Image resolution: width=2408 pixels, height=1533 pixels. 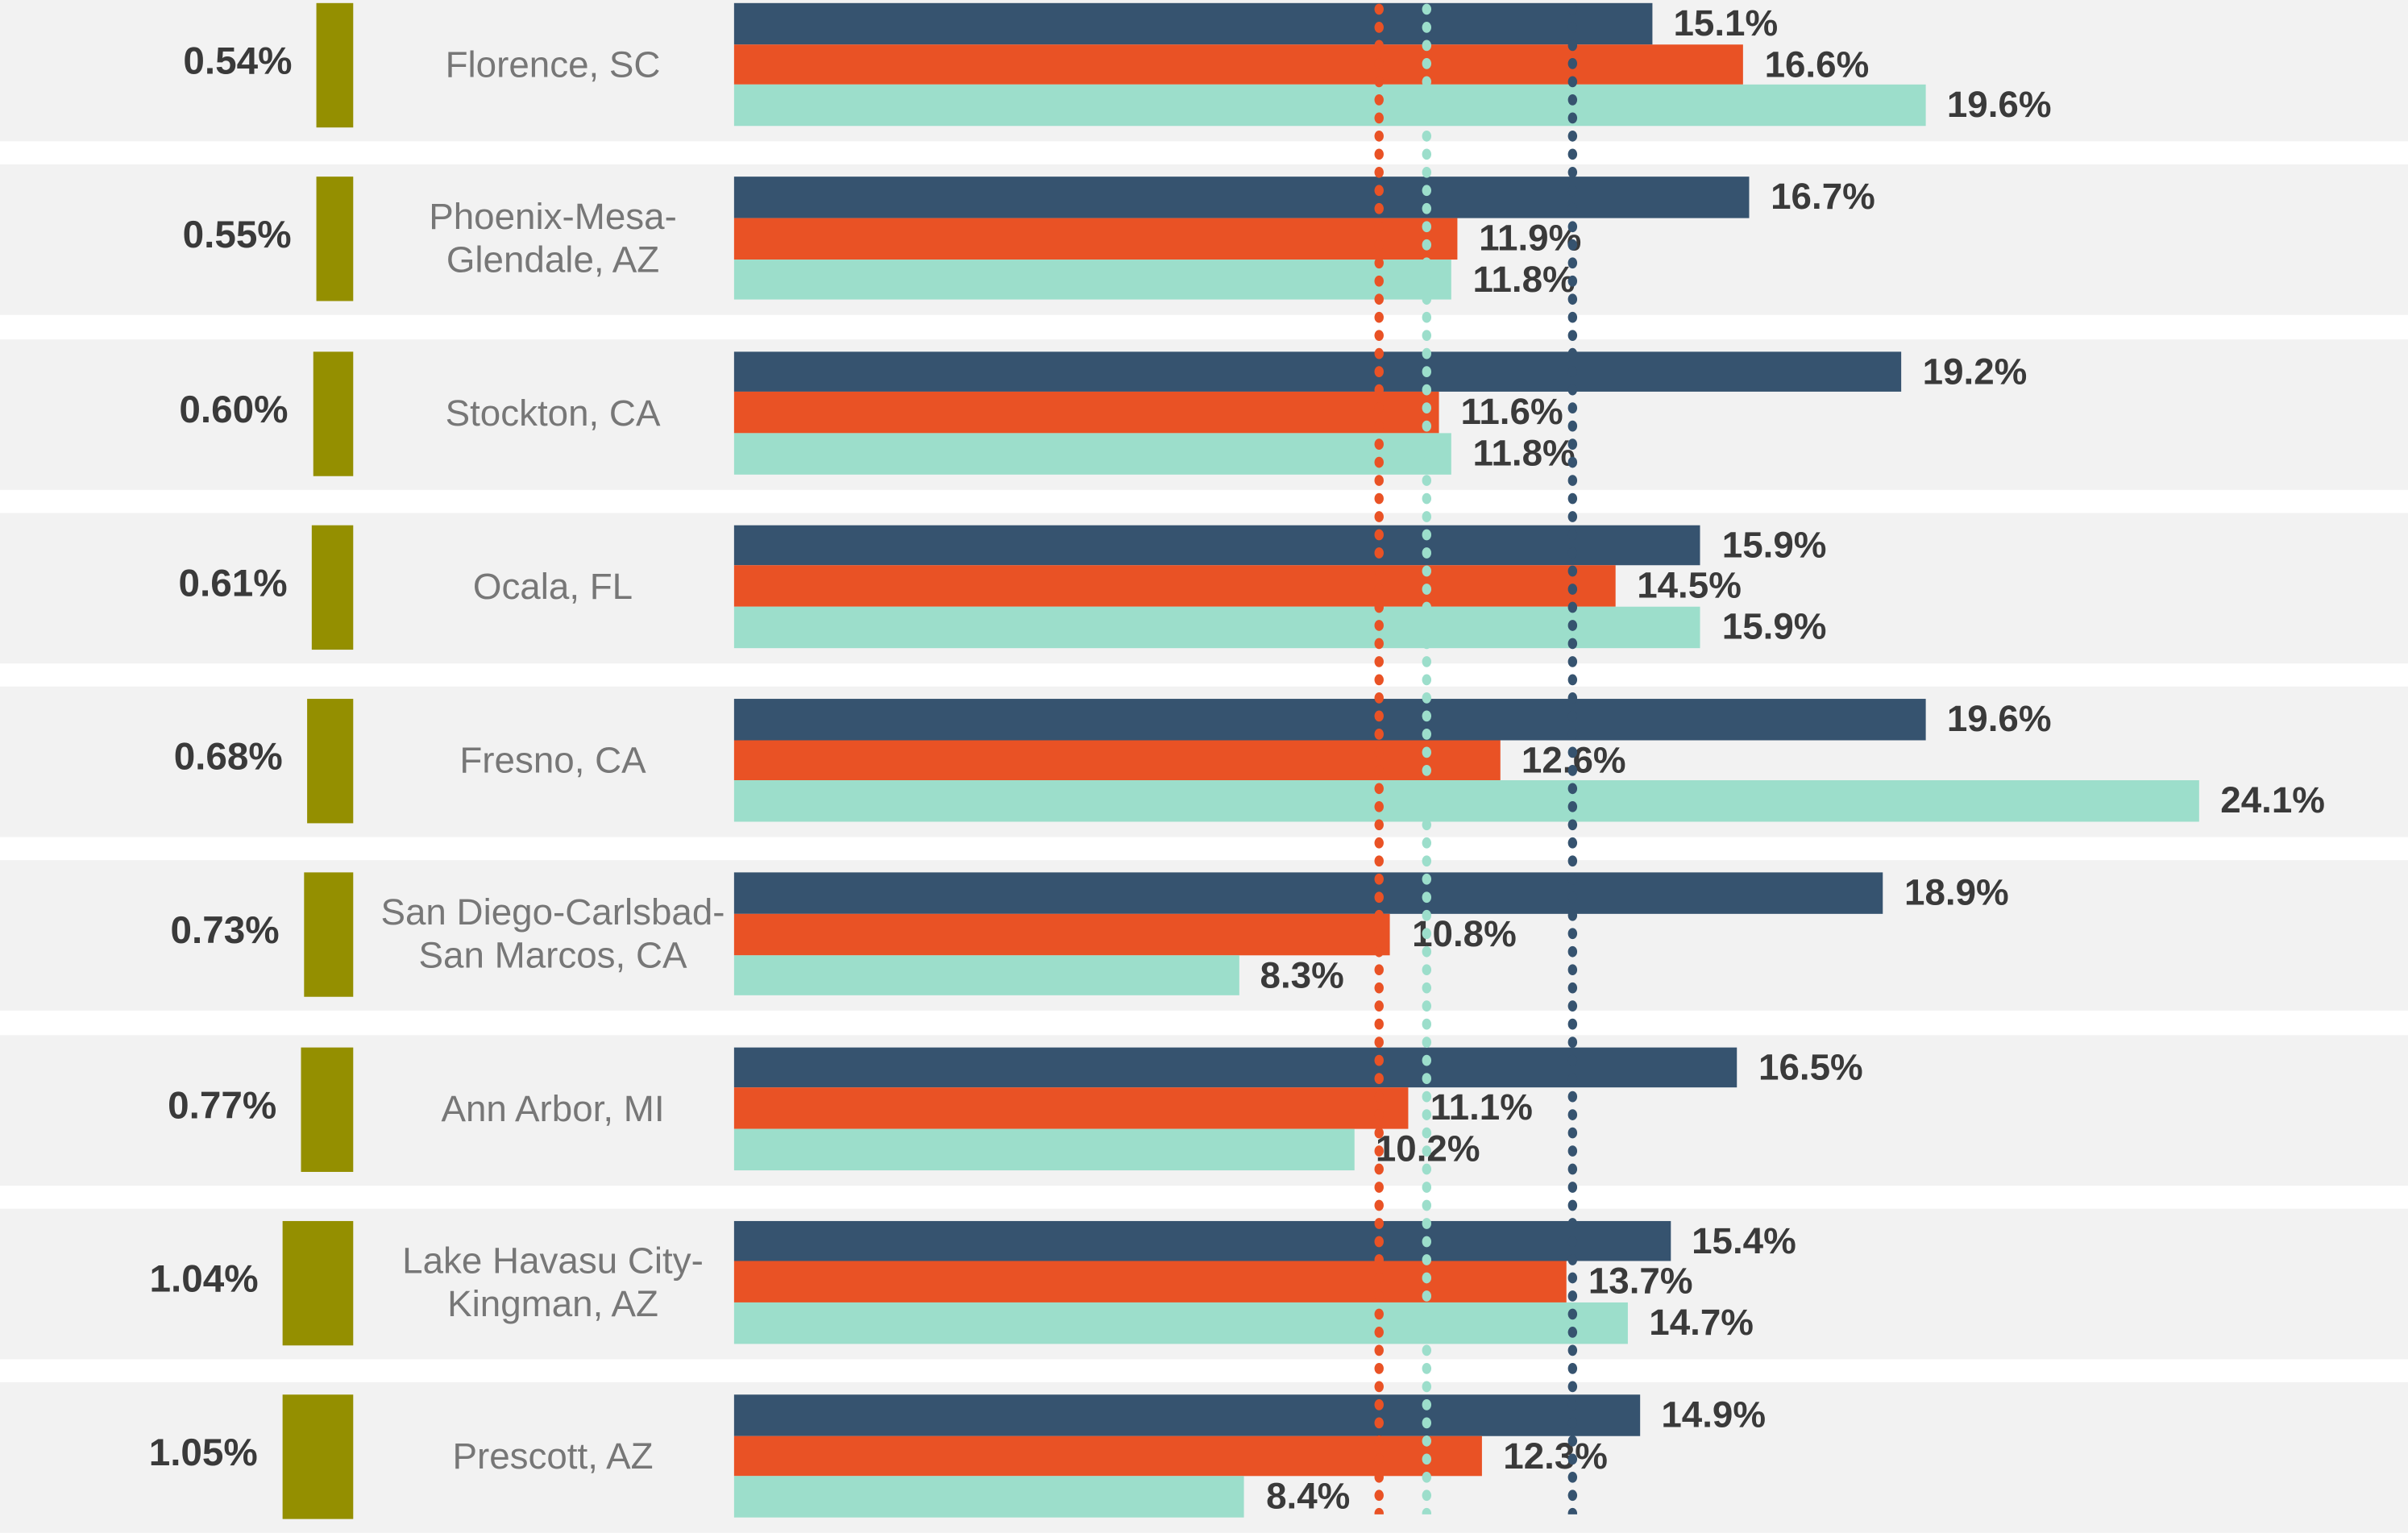 What do you see at coordinates (1690, 587) in the screenshot?
I see `bar-value-label: 14.5%` at bounding box center [1690, 587].